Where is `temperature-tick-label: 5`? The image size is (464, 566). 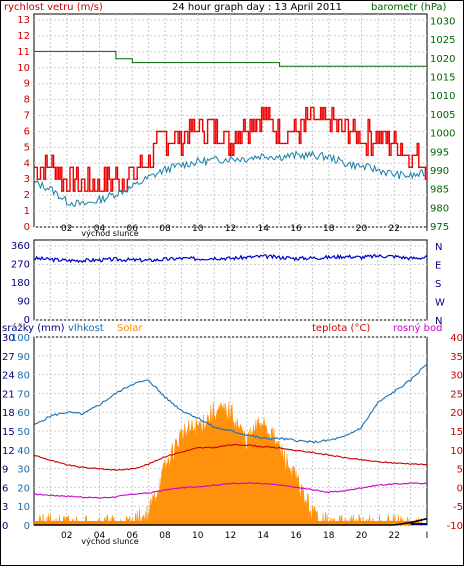
temperature-tick-label: 5 is located at coordinates (460, 470).